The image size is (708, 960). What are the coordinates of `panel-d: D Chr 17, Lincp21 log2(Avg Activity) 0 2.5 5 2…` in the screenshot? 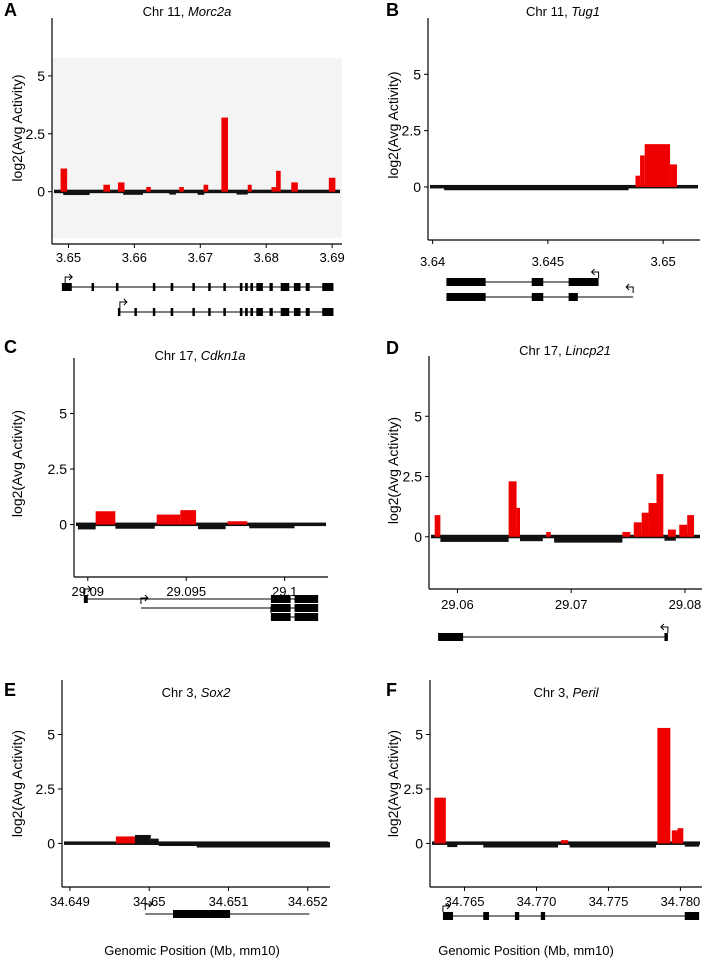 It's located at (543, 489).